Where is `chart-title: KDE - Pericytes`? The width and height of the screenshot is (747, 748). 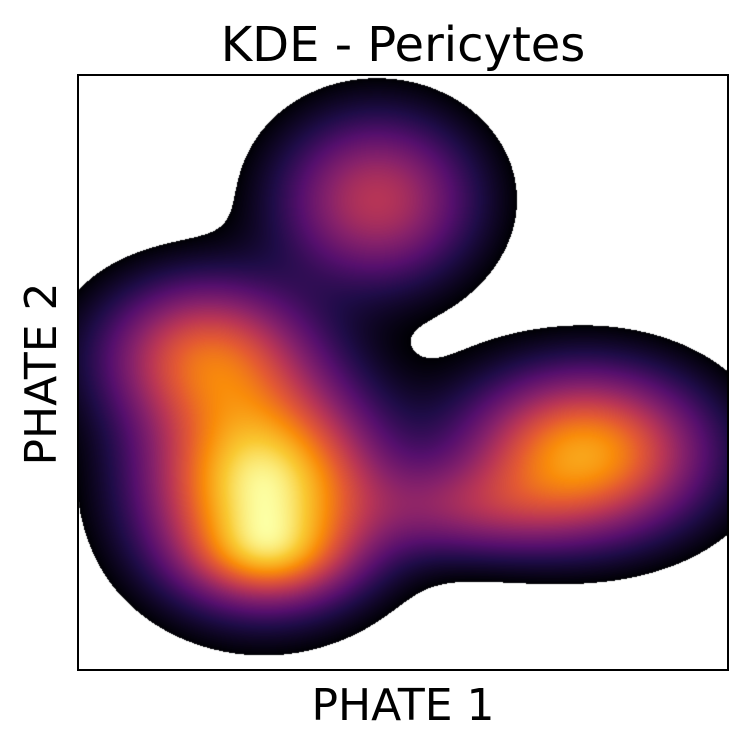
chart-title: KDE - Pericytes is located at coordinates (403, 45).